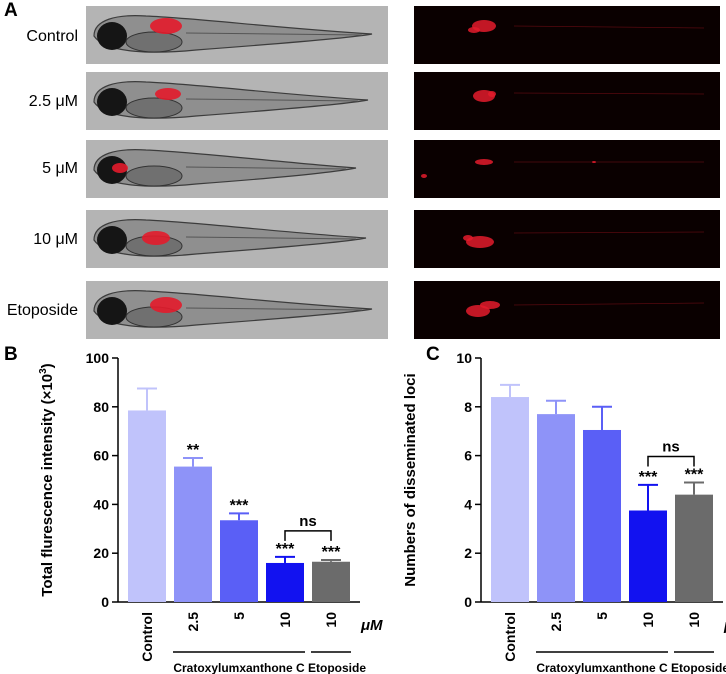 This screenshot has height=674, width=726. What do you see at coordinates (11, 354) in the screenshot?
I see `panel-label-b: B` at bounding box center [11, 354].